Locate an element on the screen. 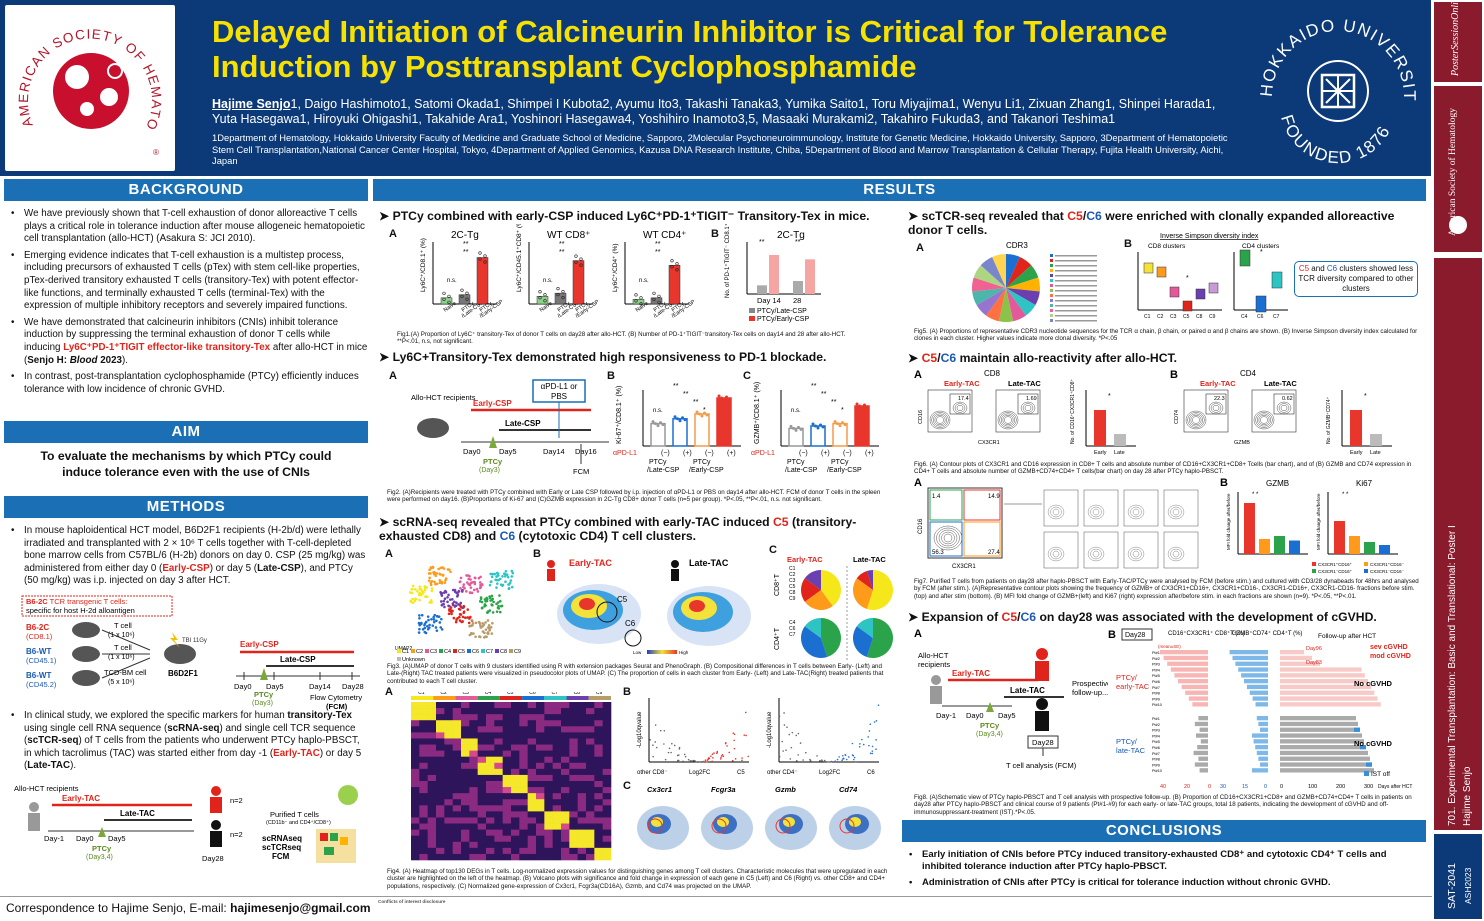  svg-text: (CD45.2) is located at coordinates (41, 684).